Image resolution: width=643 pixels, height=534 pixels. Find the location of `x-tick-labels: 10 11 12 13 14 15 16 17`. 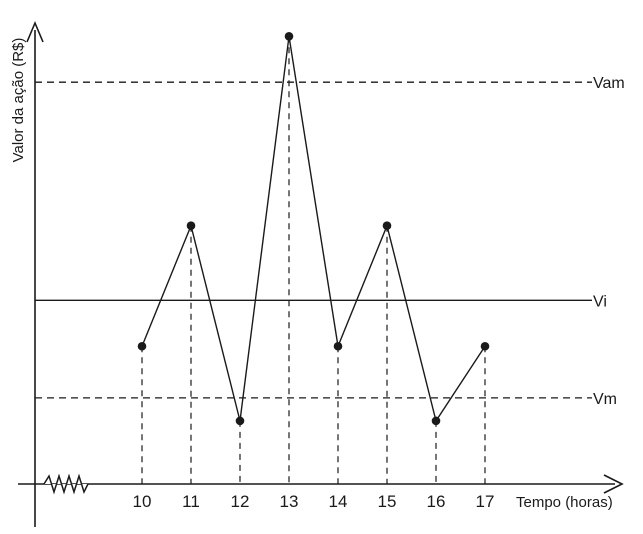

x-tick-labels: 10 11 12 13 14 15 16 17 is located at coordinates (314, 501).